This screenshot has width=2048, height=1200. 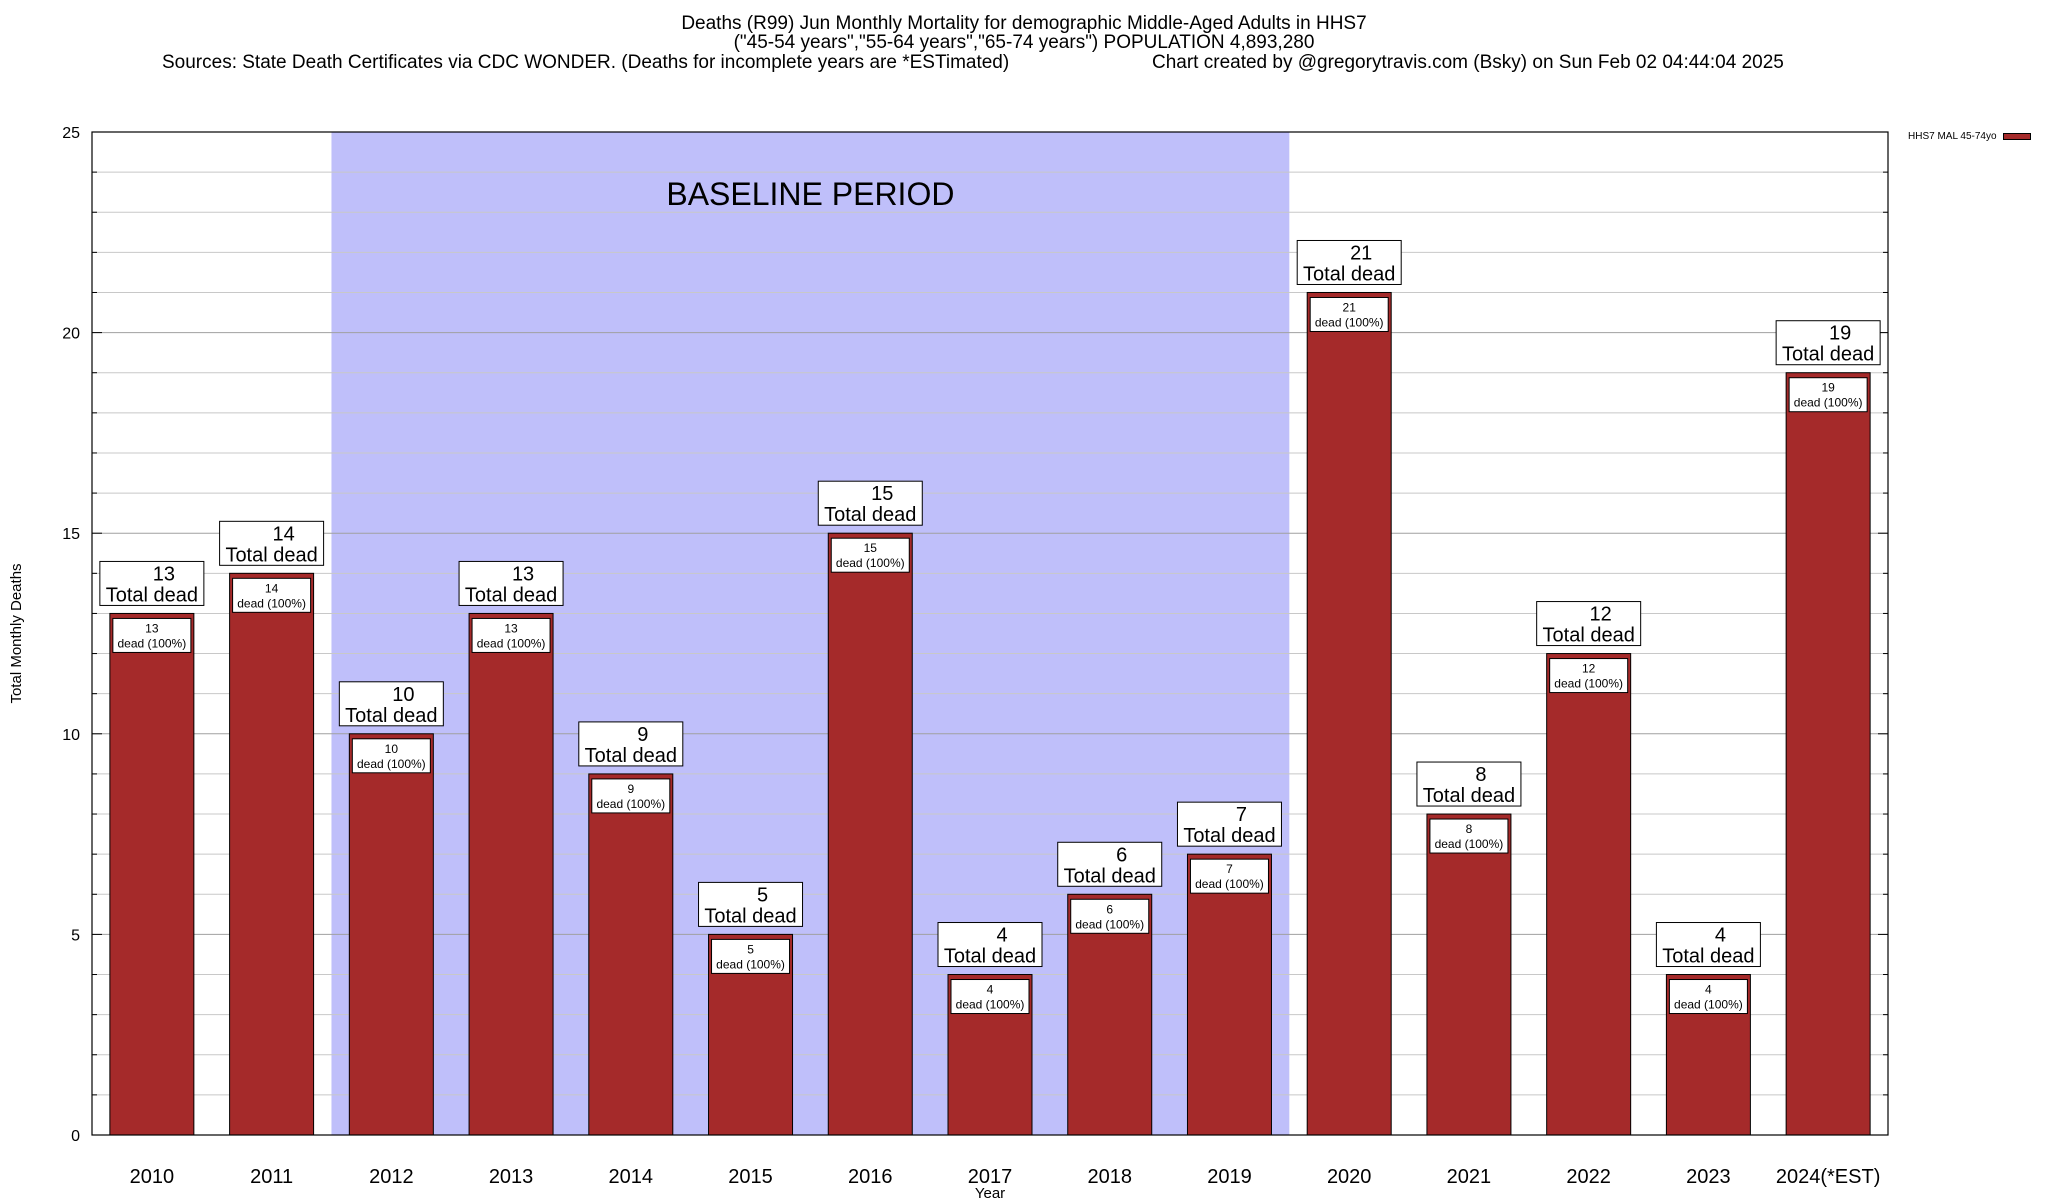 I want to click on x-tick-label: 2021, so click(x=1469, y=1177).